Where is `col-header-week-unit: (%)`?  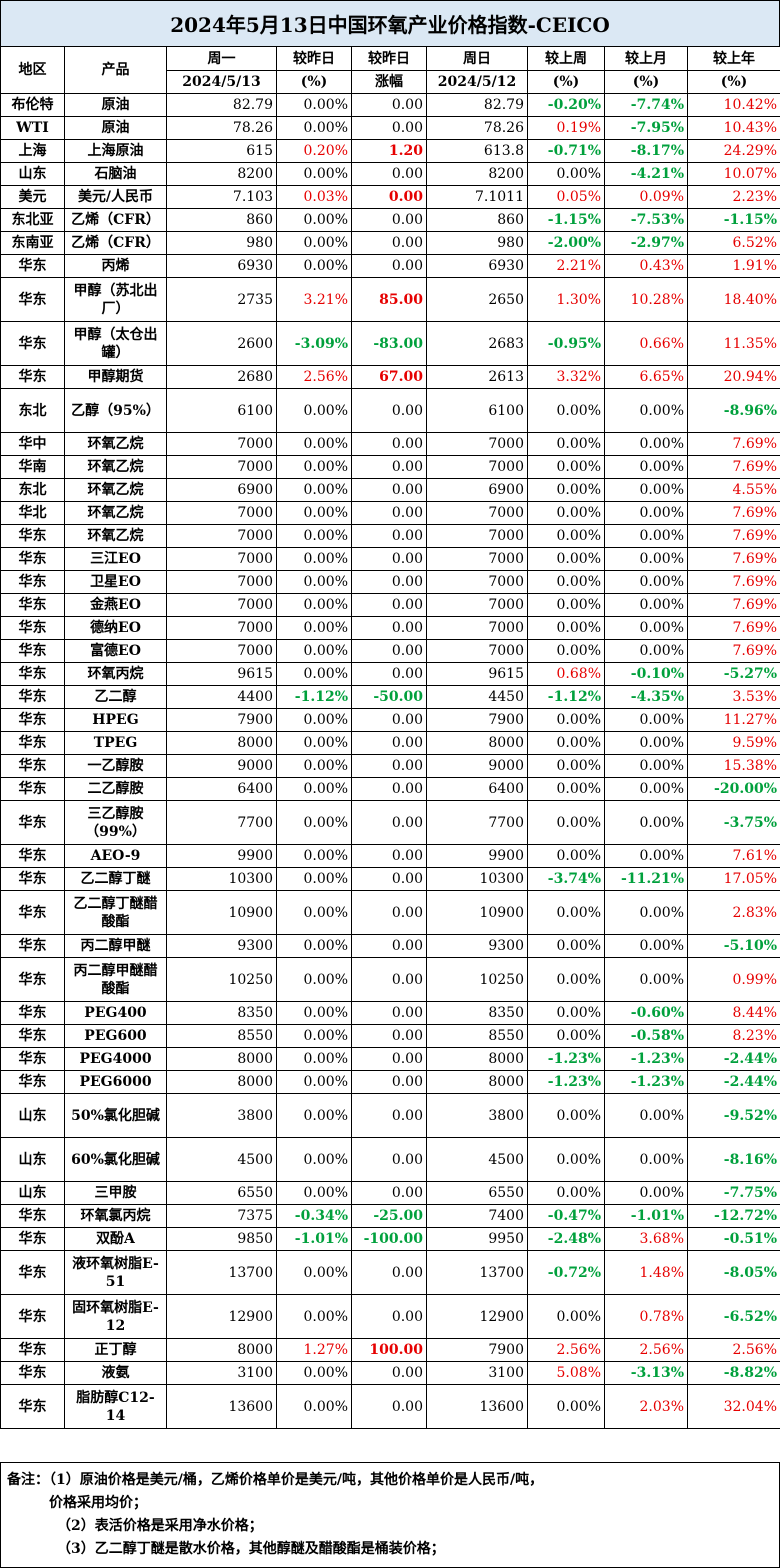
col-header-week-unit: (%) is located at coordinates (566, 82).